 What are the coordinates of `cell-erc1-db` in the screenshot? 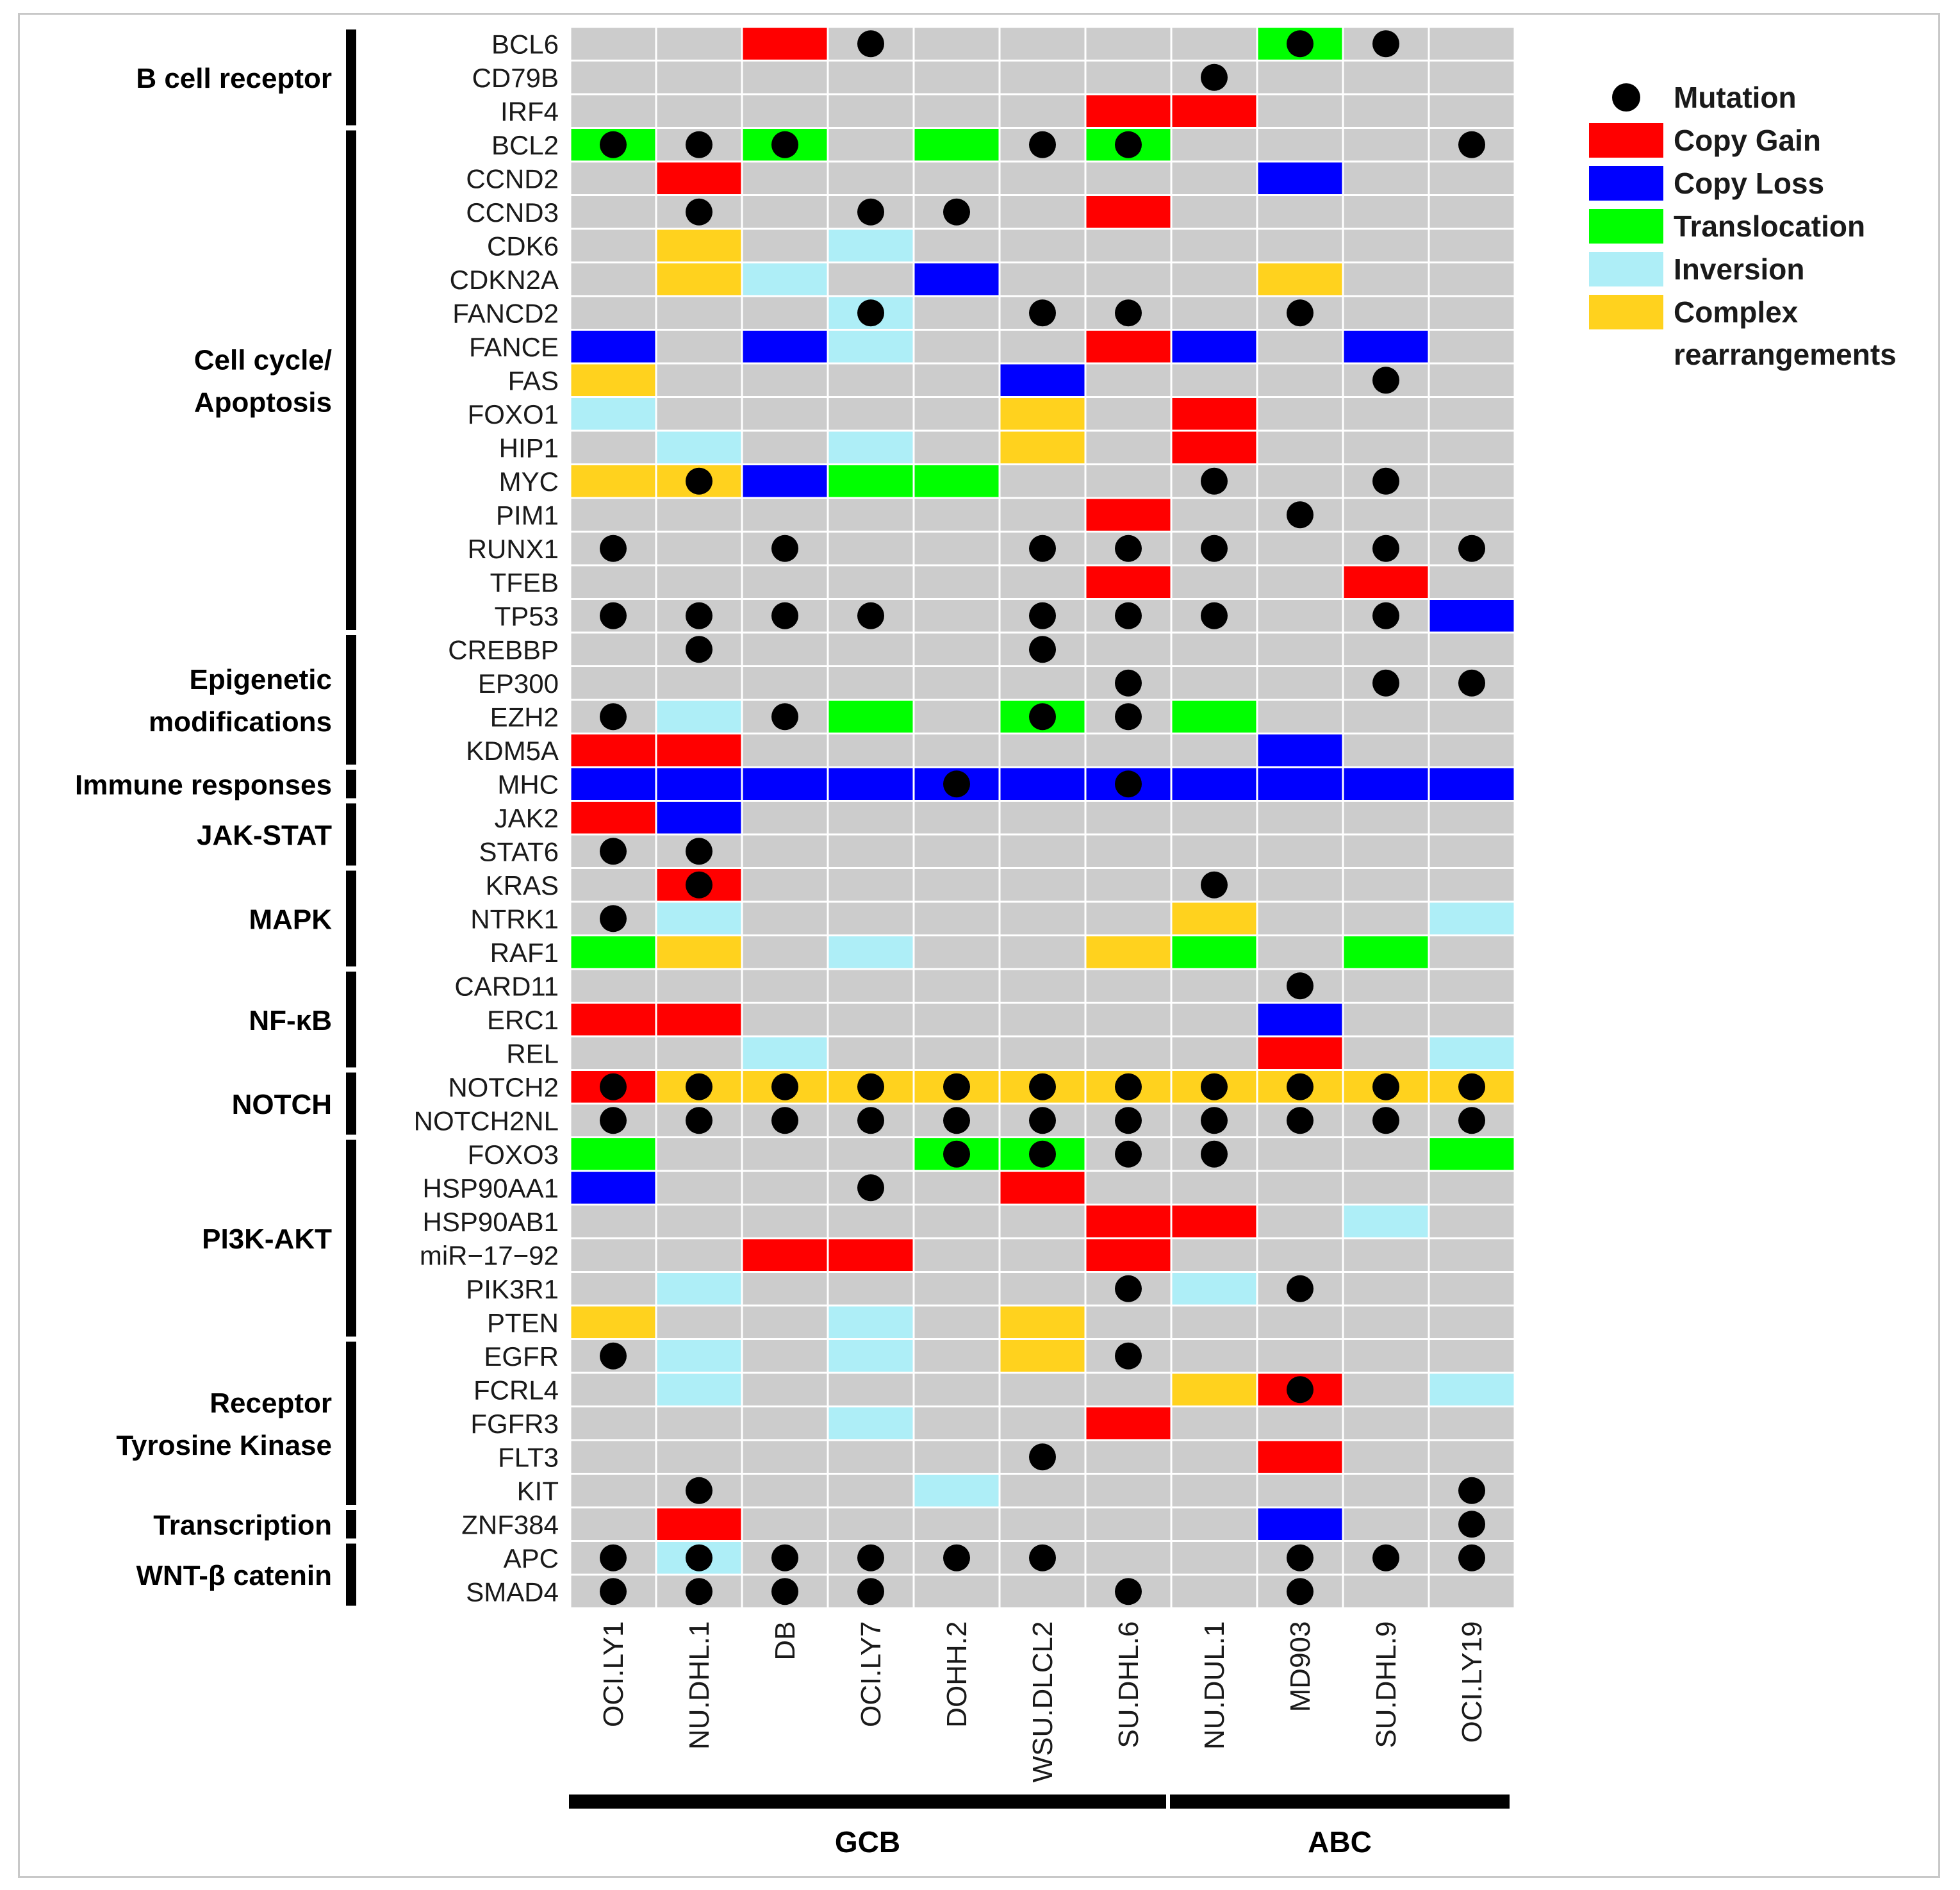 It's located at (785, 1020).